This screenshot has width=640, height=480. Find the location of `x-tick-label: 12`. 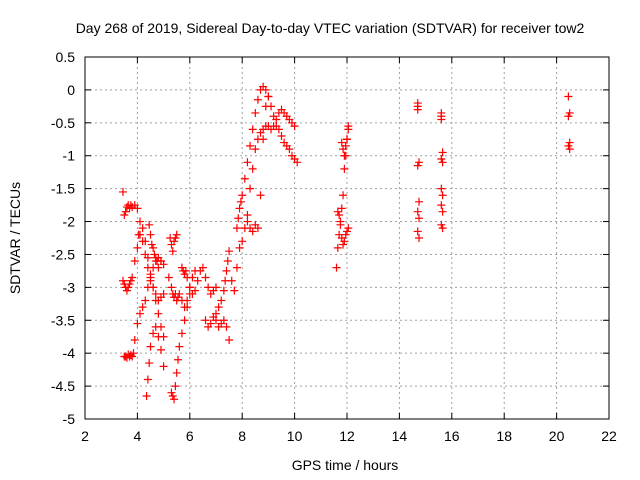

x-tick-label: 12 is located at coordinates (347, 436).